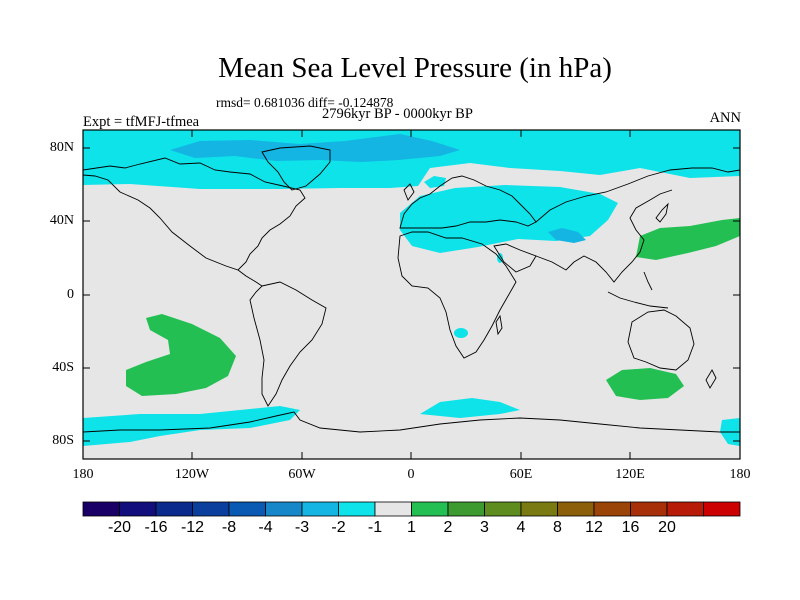  What do you see at coordinates (411, 527) in the screenshot?
I see `colorbar-label: 1` at bounding box center [411, 527].